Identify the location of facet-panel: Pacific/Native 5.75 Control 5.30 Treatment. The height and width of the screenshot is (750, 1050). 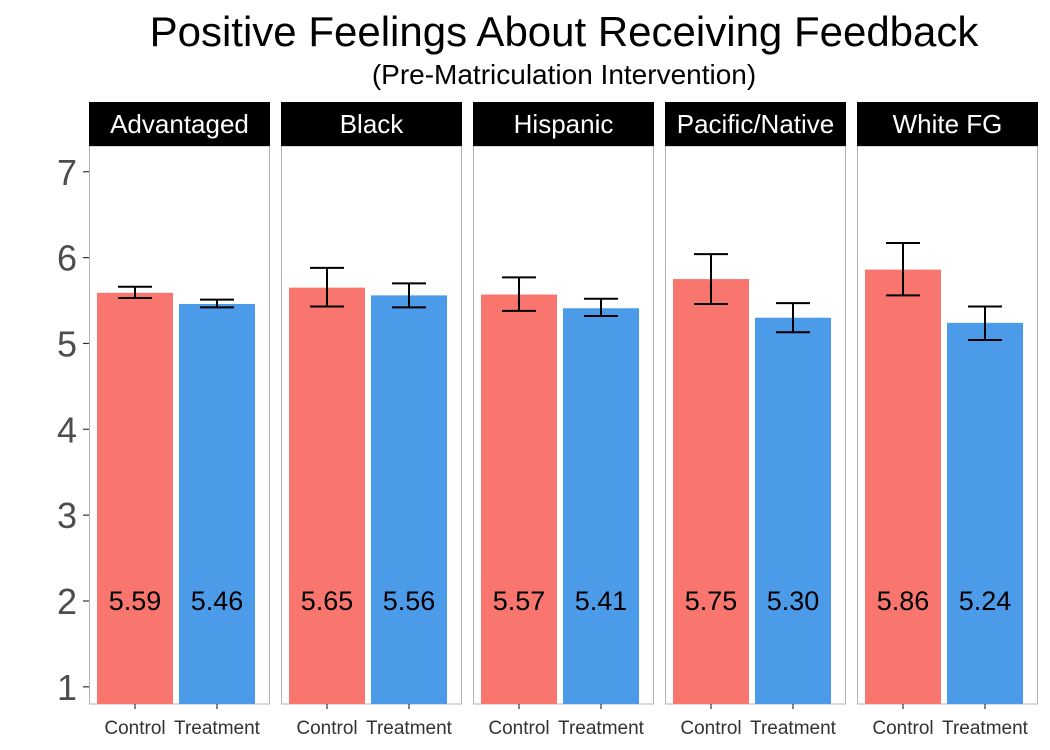
(755, 420).